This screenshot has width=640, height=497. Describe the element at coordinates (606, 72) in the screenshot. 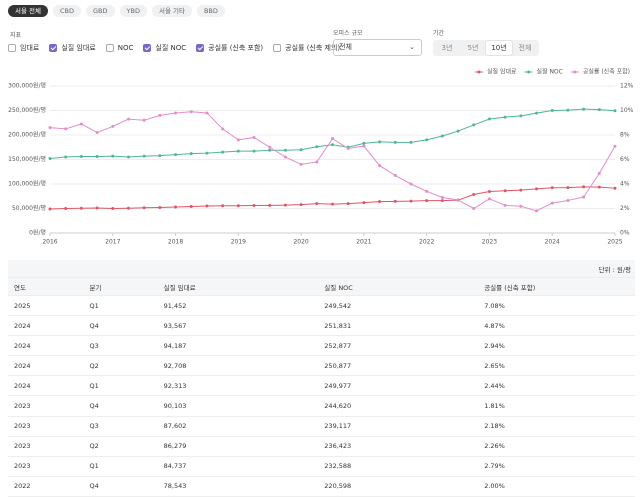

I see `legend-label: 공실률 (신축 포함)` at that location.